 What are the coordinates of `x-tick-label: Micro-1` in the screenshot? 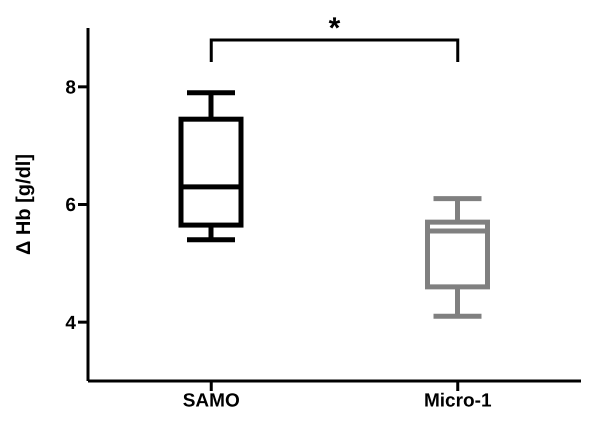 It's located at (458, 401).